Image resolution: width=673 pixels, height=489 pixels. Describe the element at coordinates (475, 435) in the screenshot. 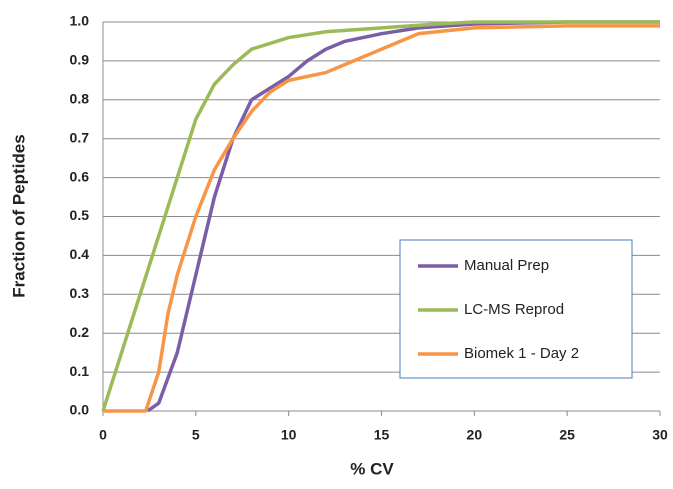

I see `x-tick-label: 20` at that location.